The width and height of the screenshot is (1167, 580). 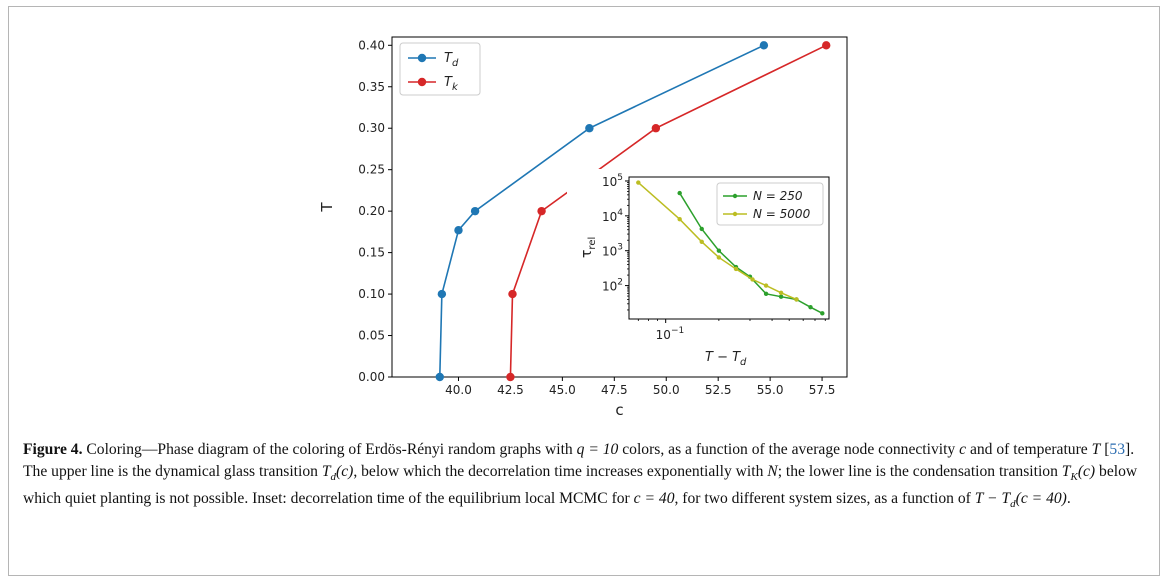 I want to click on legend-label: Td, so click(x=451, y=60).